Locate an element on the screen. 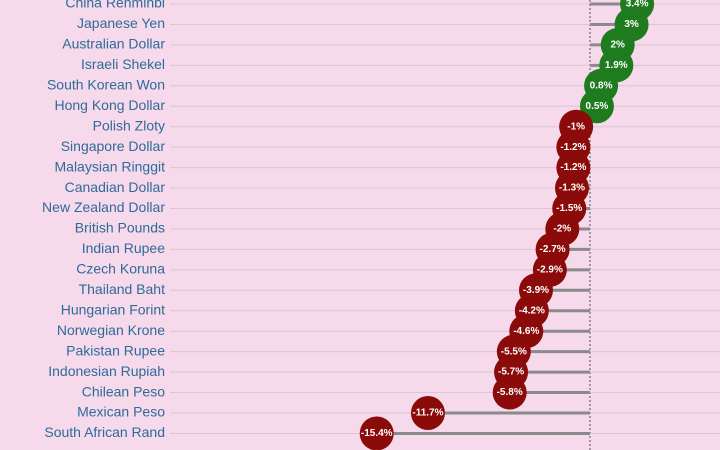  value-label: -11.7% is located at coordinates (427, 413).